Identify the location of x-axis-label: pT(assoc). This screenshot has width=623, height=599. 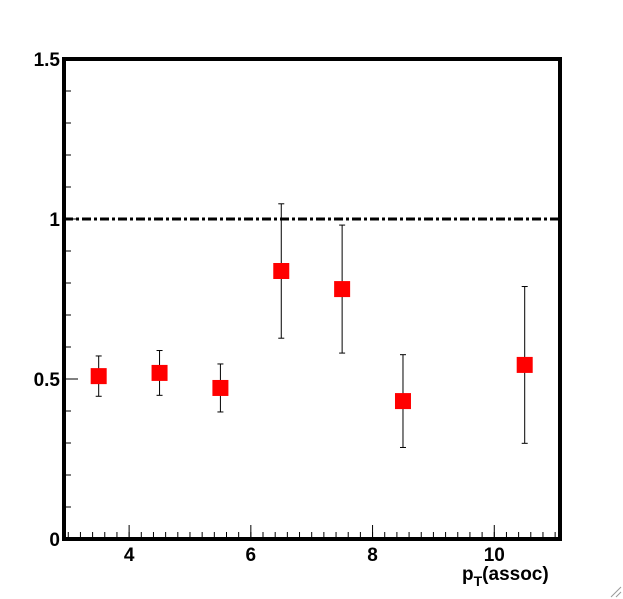
(505, 576).